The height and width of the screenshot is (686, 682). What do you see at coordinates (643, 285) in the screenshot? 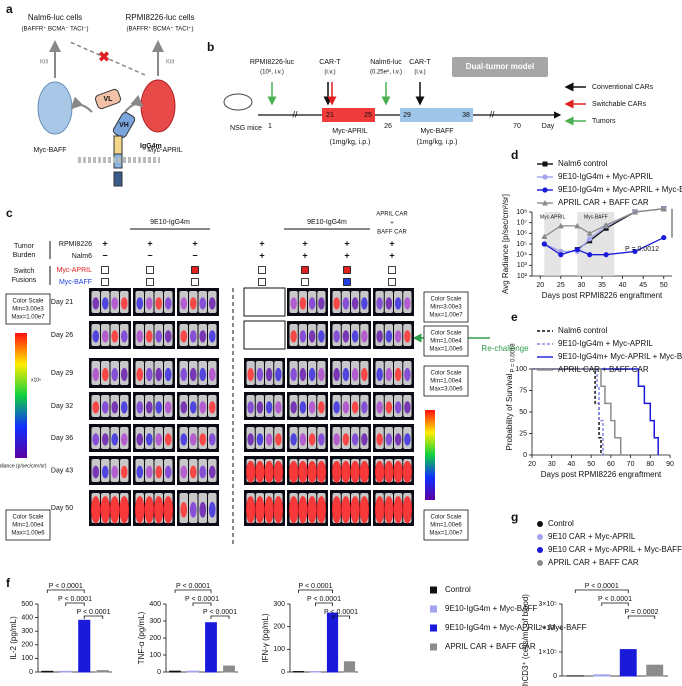
I see `x-tick-label: 45` at bounding box center [643, 285].